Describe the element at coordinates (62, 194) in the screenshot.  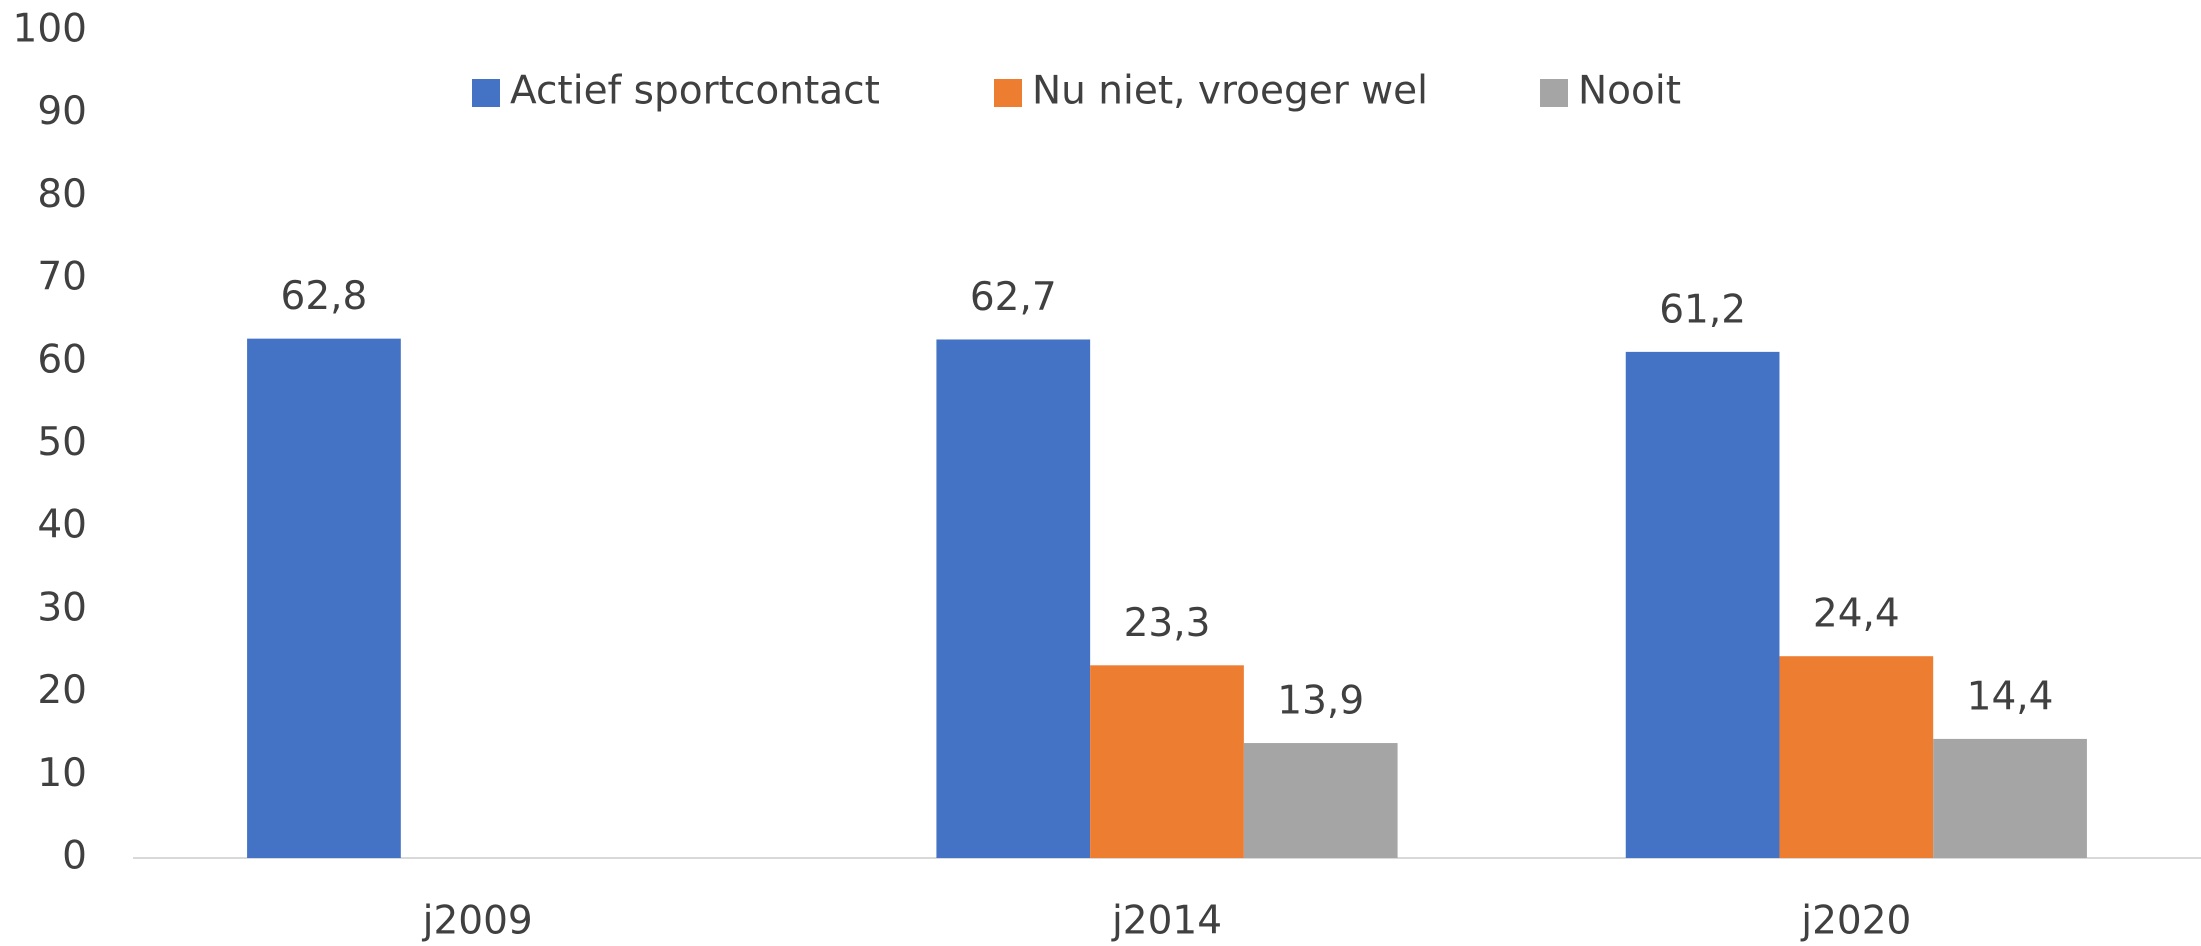
I see `y-tick-label: 80` at that location.